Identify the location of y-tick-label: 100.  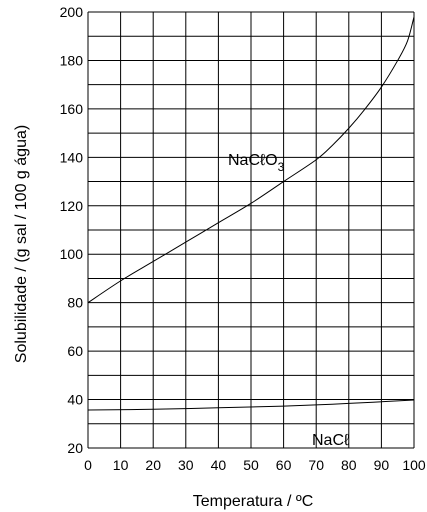
(72, 254).